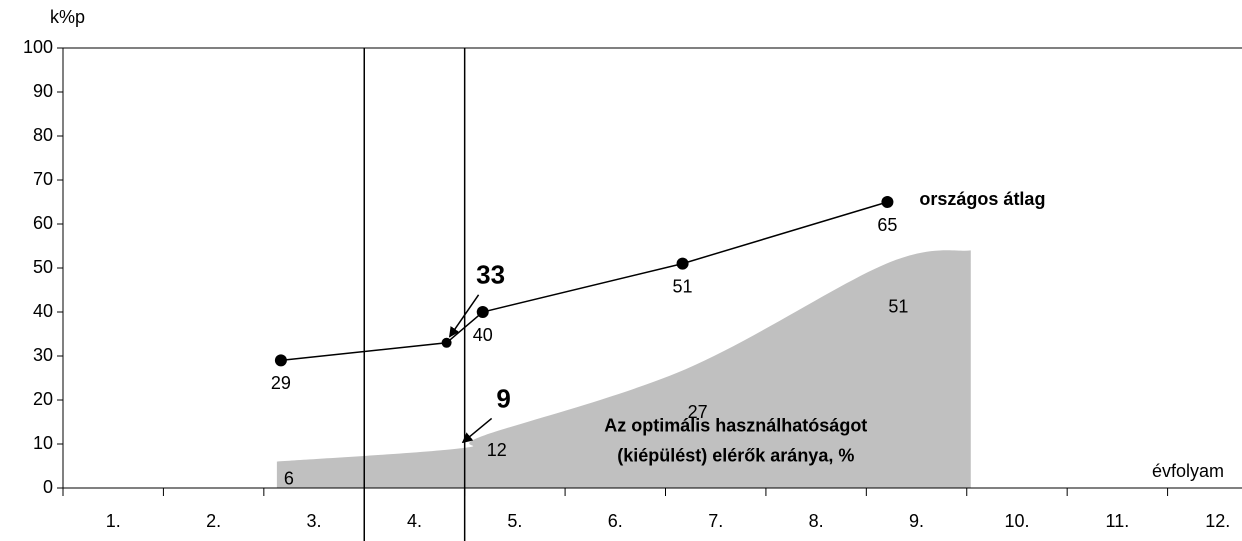 The height and width of the screenshot is (541, 1242). What do you see at coordinates (113, 521) in the screenshot?
I see `x-tick-label: 1.` at bounding box center [113, 521].